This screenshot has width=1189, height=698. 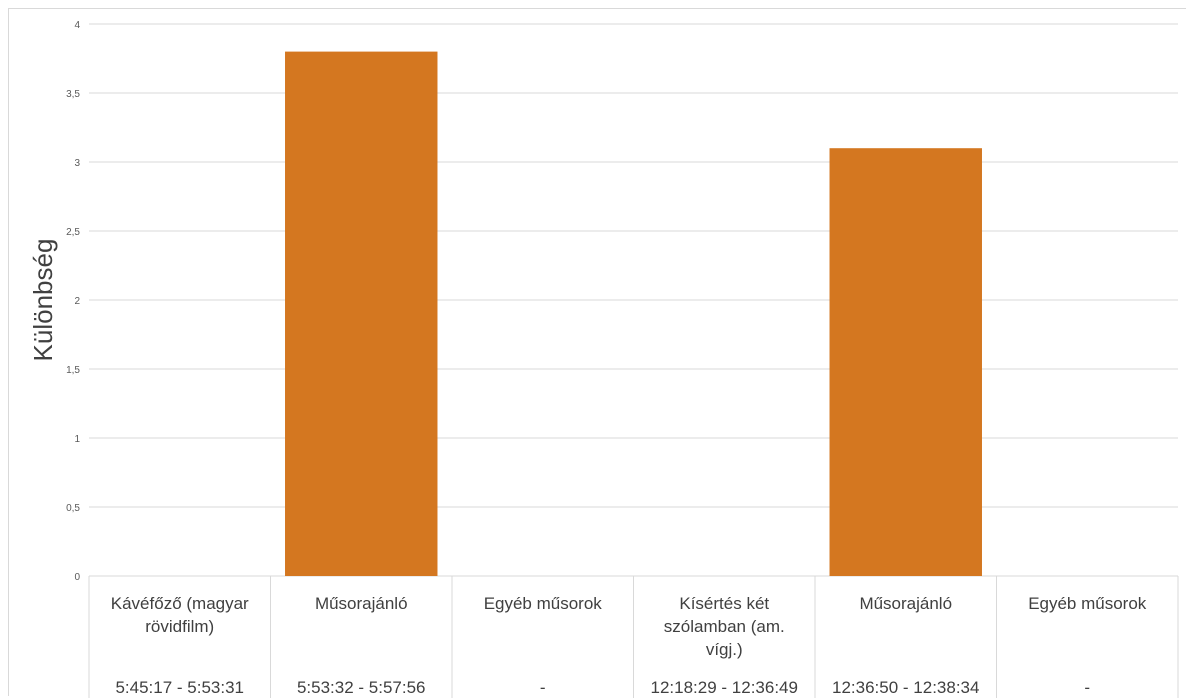 I want to click on y-tick-label: 2,5, so click(x=73, y=232).